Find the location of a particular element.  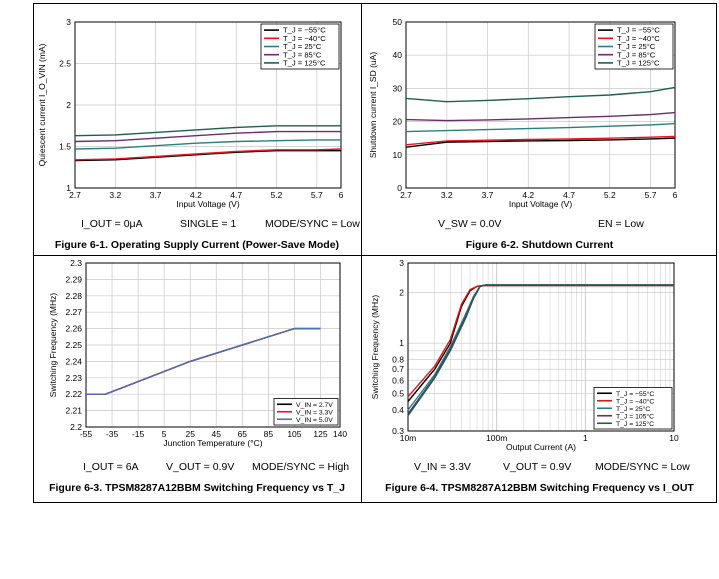

y-tick-label: 1.5 is located at coordinates (65, 147).